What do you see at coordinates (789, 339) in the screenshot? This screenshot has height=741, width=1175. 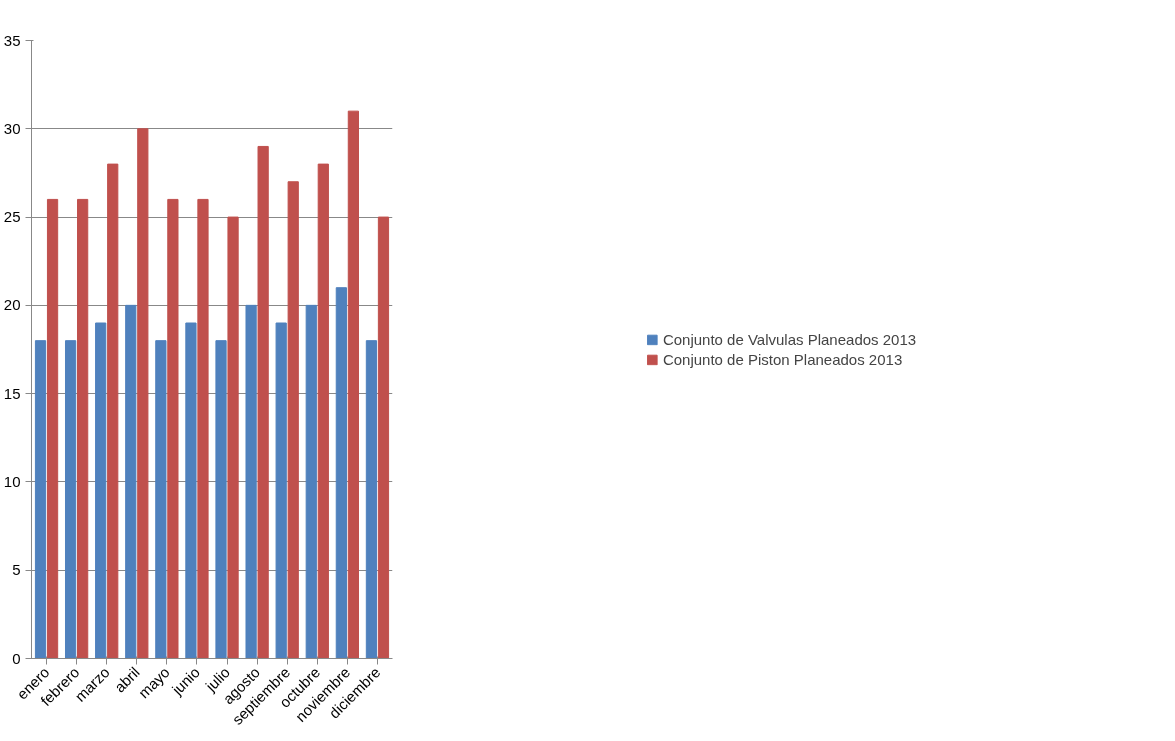 I see `legend-label: Conjunto de Valvulas Planeados 2013` at bounding box center [789, 339].